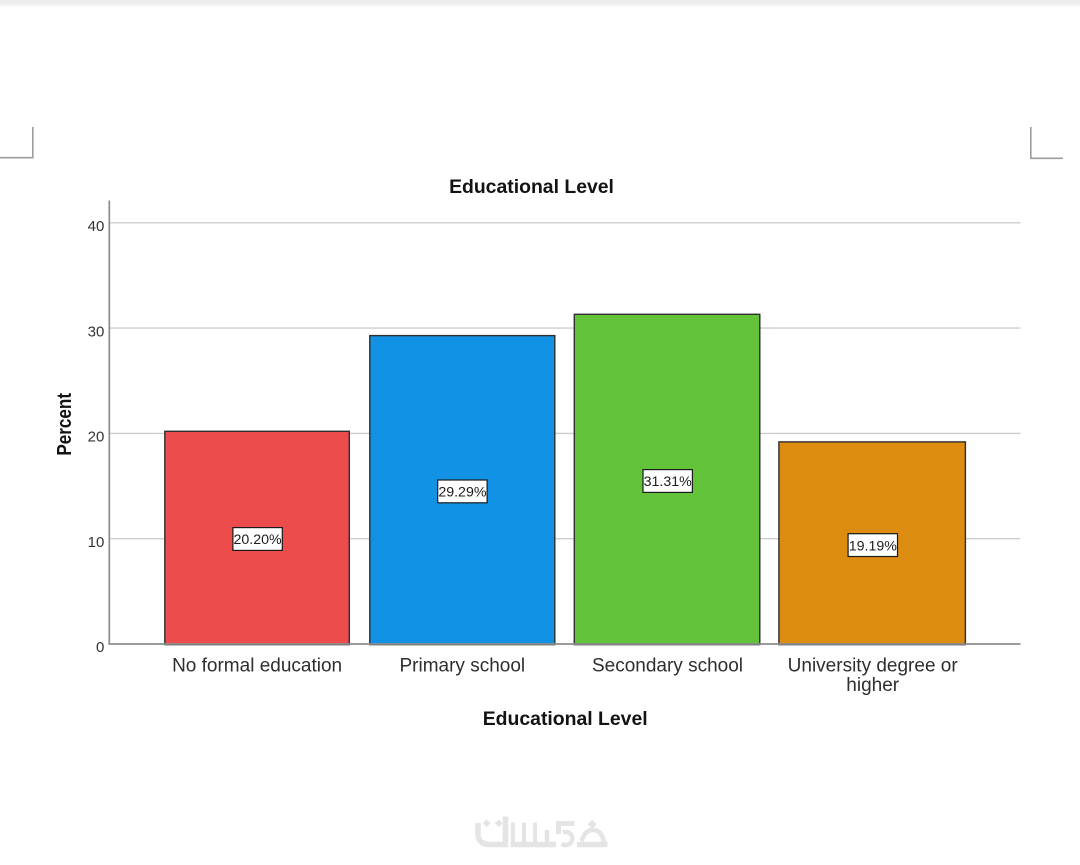 The width and height of the screenshot is (1080, 865). Describe the element at coordinates (667, 666) in the screenshot. I see `svg-text: Secondary school` at that location.